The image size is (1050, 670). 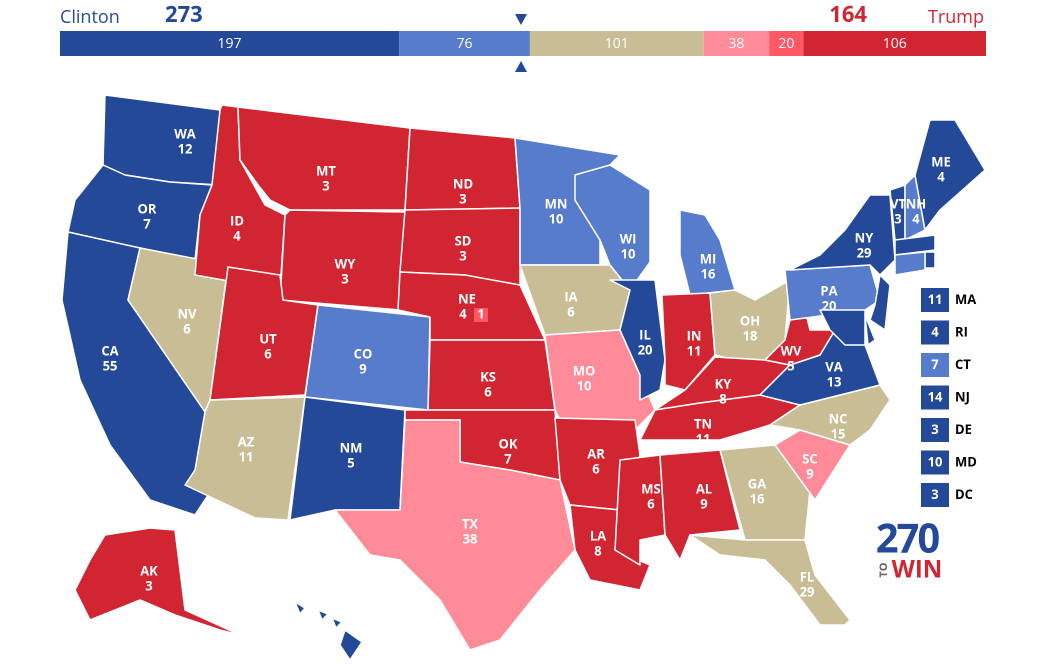 I want to click on small-state-list: 11 MA 4 RI 7 CT 14 NJ 3 DE 10 MD 3 DC, so click(x=949, y=397).